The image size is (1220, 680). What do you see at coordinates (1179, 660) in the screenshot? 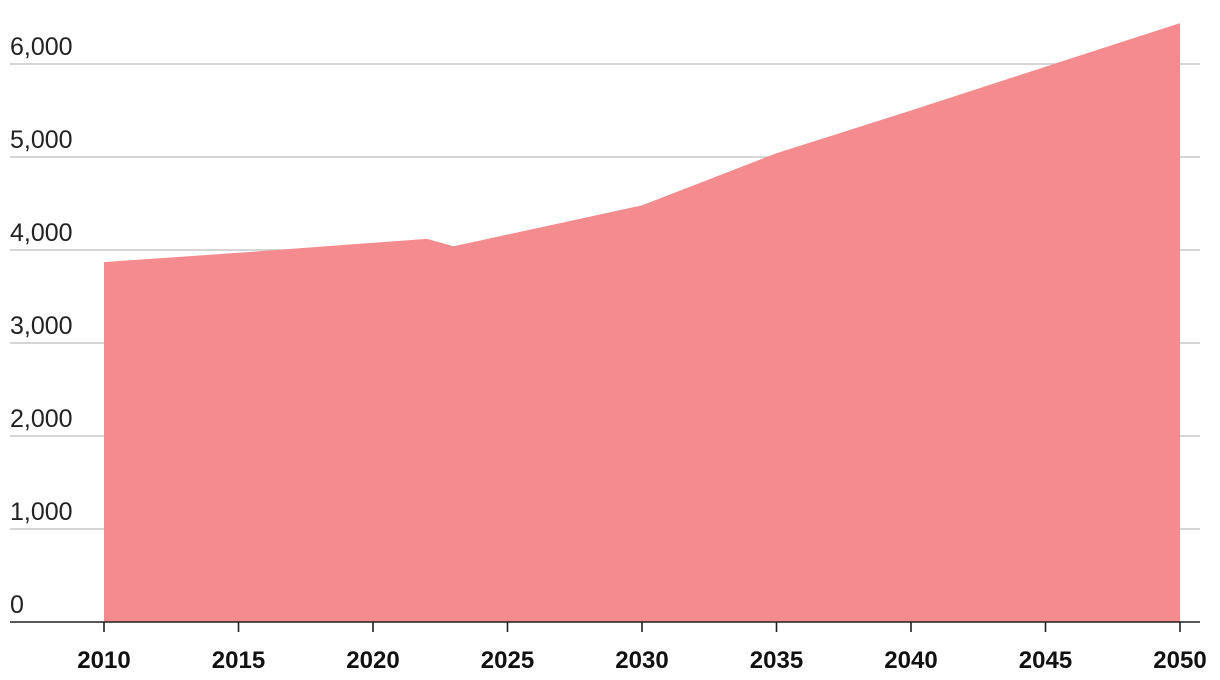
I see `x-tick-label: 2050` at bounding box center [1179, 660].